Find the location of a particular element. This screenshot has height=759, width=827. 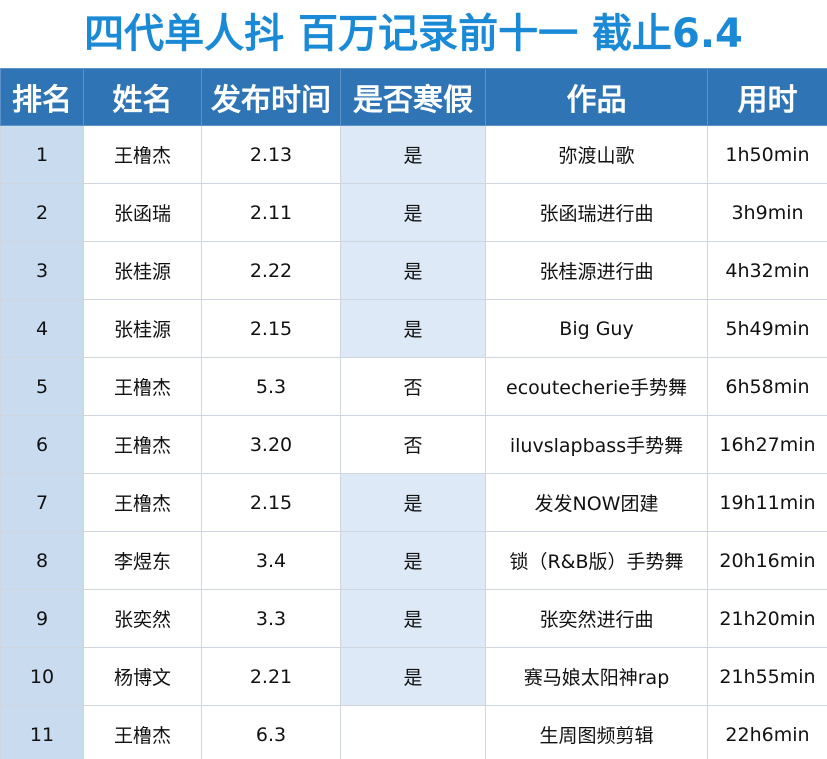

table-cell: iluvslapbass手势舞 is located at coordinates (596, 444).